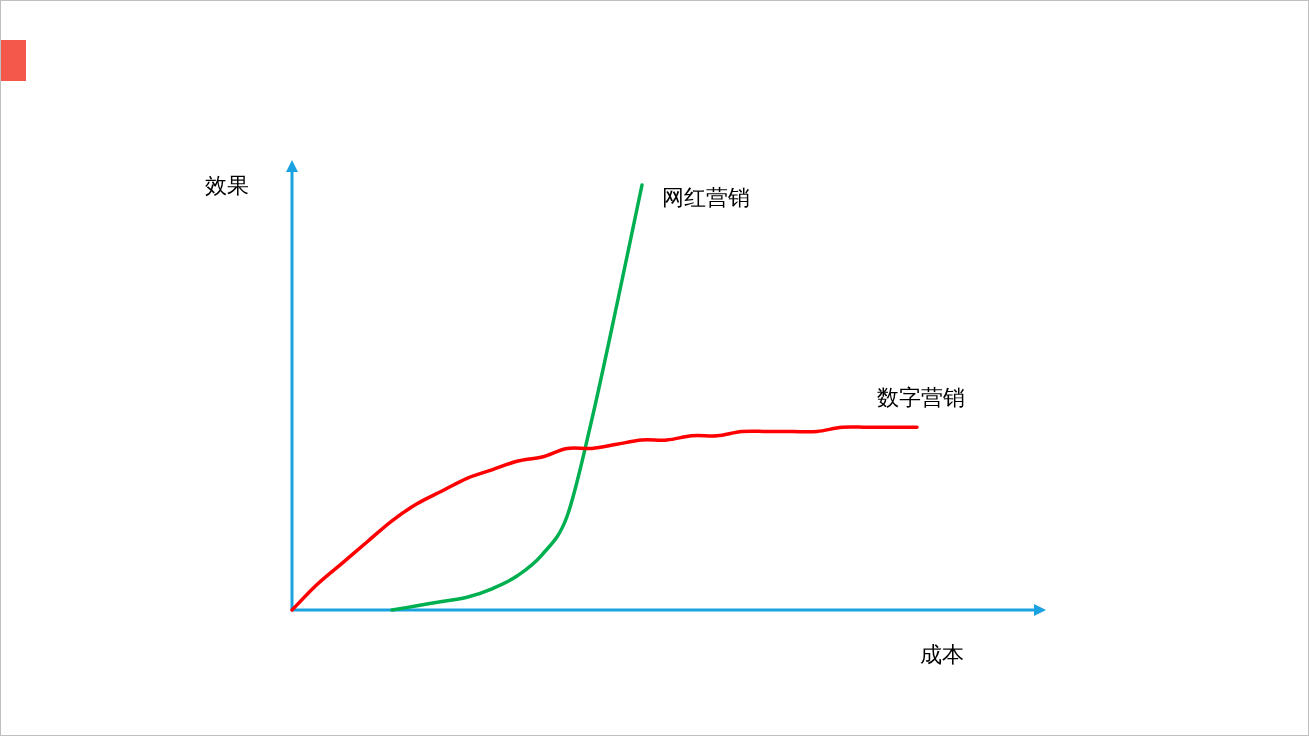 This screenshot has width=1309, height=736. What do you see at coordinates (227, 185) in the screenshot?
I see `y-axis-title: 效果` at bounding box center [227, 185].